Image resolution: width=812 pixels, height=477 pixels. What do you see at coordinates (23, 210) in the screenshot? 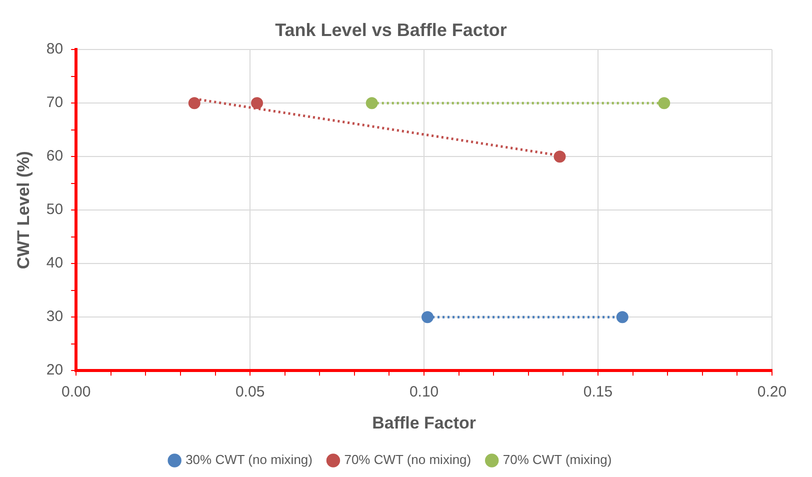
I see `y-axis-title: CWT Level (%)` at bounding box center [23, 210].